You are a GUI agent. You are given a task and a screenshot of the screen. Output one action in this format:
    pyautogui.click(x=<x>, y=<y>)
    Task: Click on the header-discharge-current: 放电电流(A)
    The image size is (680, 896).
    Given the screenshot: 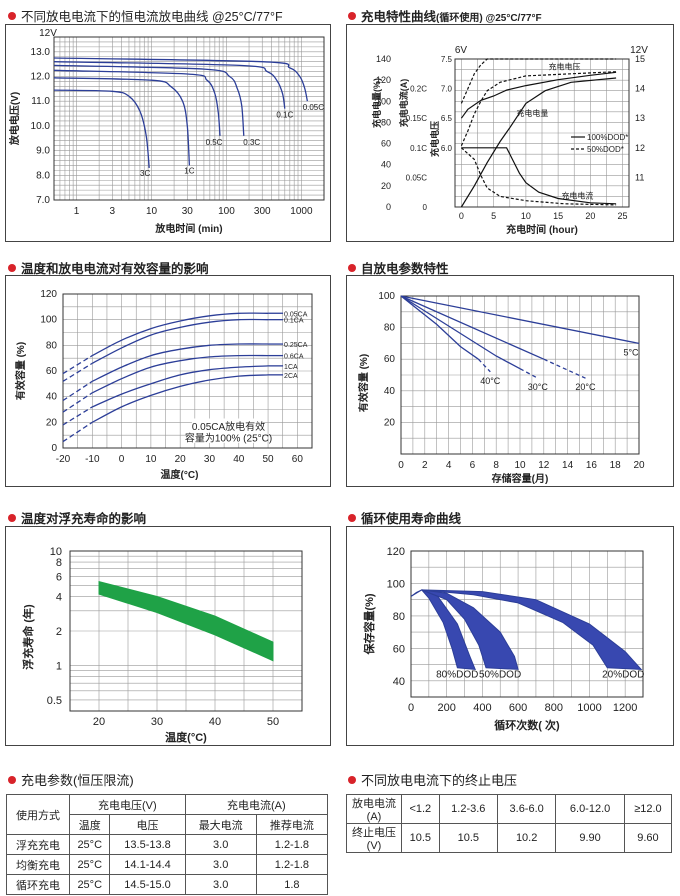 What is the action you would take?
    pyautogui.click(x=374, y=809)
    